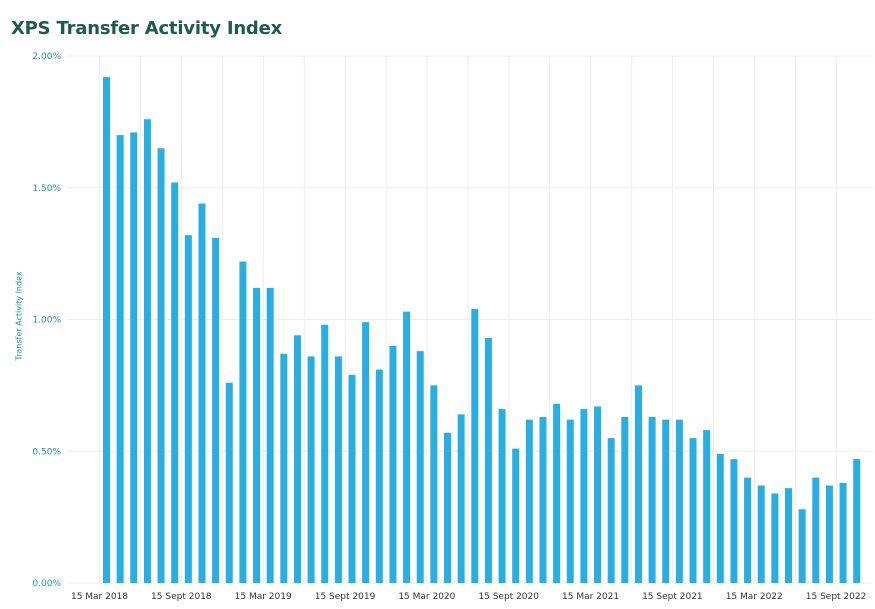 Image resolution: width=875 pixels, height=609 pixels. Describe the element at coordinates (590, 597) in the screenshot. I see `x-tick-label: 15 Mar 2021` at that location.